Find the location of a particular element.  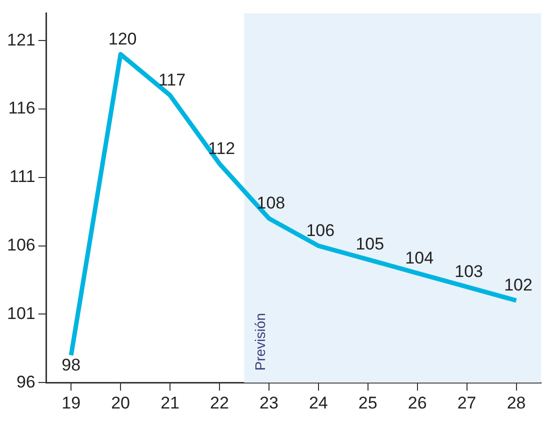

data-label: 105 is located at coordinates (370, 244).